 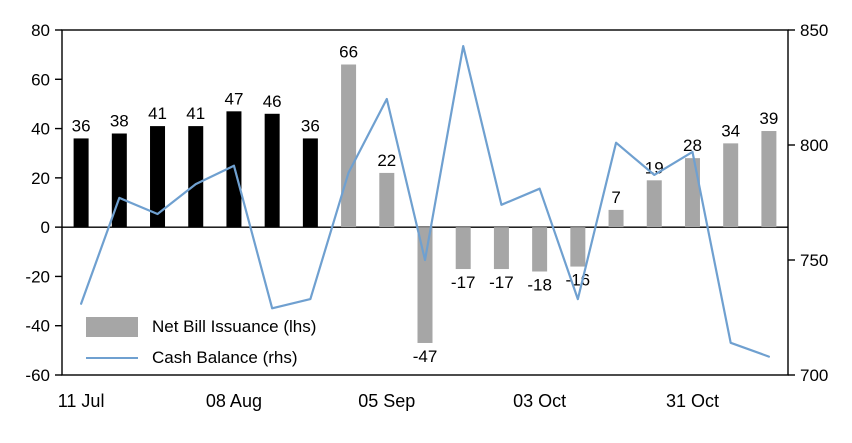 I want to click on right-axis-tick-label: 850, so click(x=814, y=30).